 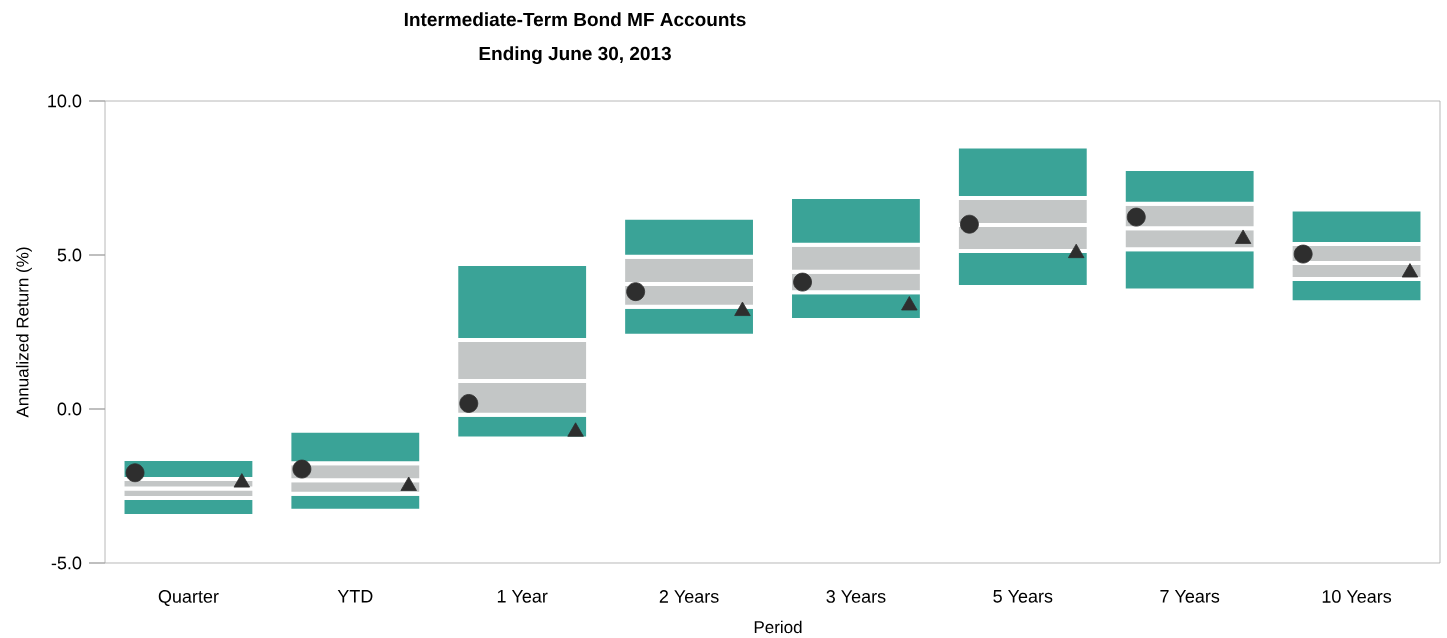 I want to click on x-tick-label: 2 Years, so click(x=689, y=596).